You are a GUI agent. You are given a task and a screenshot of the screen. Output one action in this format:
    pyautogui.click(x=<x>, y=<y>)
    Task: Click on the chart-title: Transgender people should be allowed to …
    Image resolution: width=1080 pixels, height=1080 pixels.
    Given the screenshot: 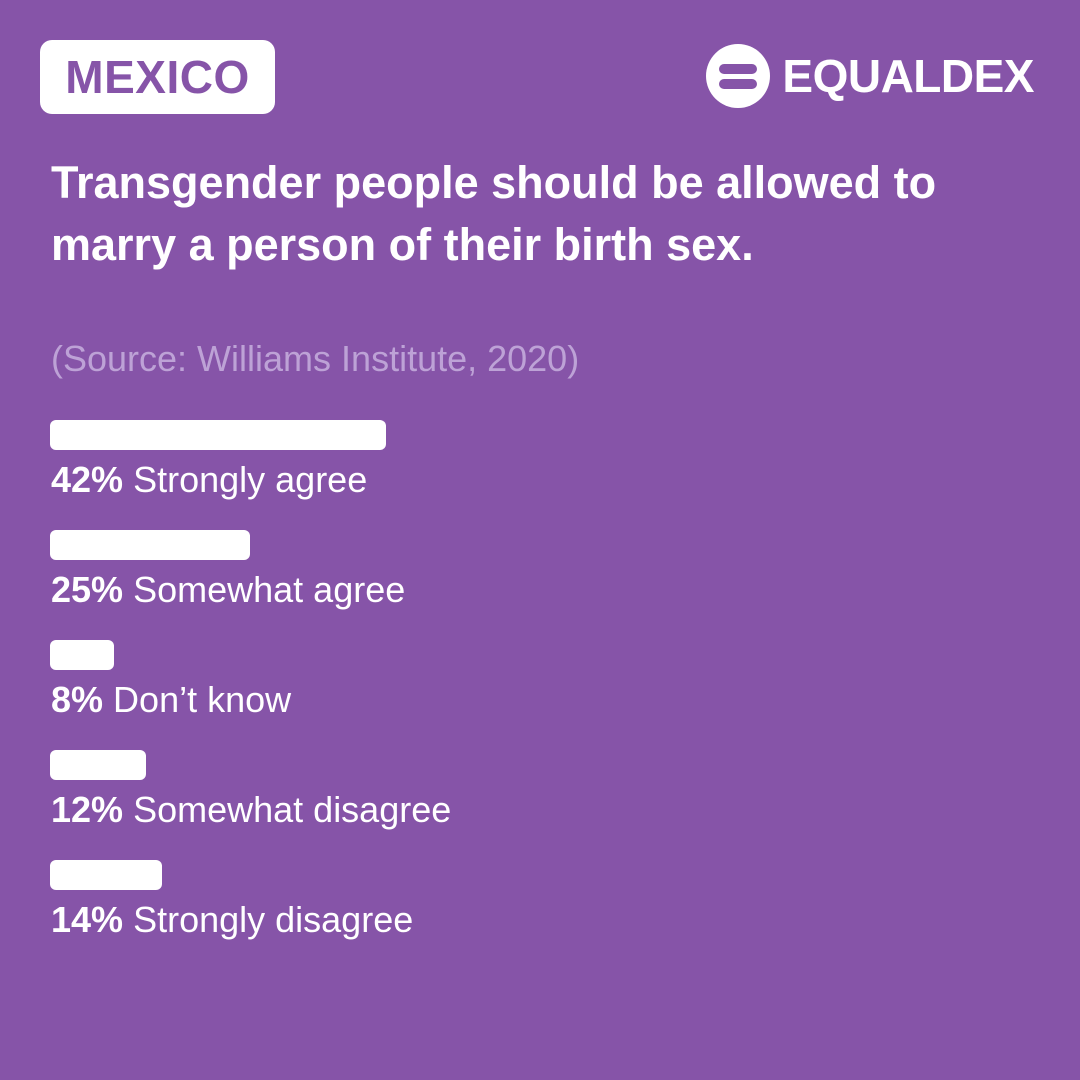 What is the action you would take?
    pyautogui.click(x=494, y=213)
    